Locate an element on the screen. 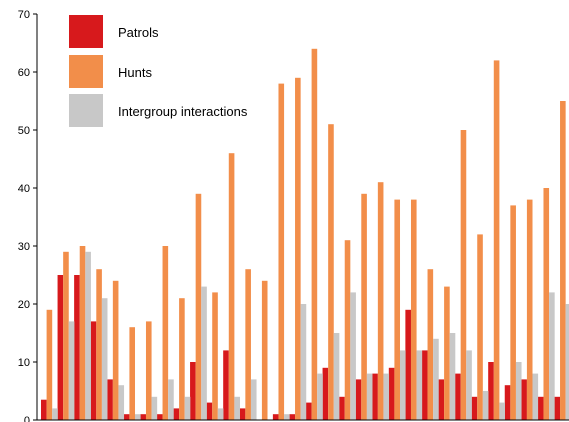 The width and height of the screenshot is (569, 422). y-tick-label-60: 60 is located at coordinates (24, 73).